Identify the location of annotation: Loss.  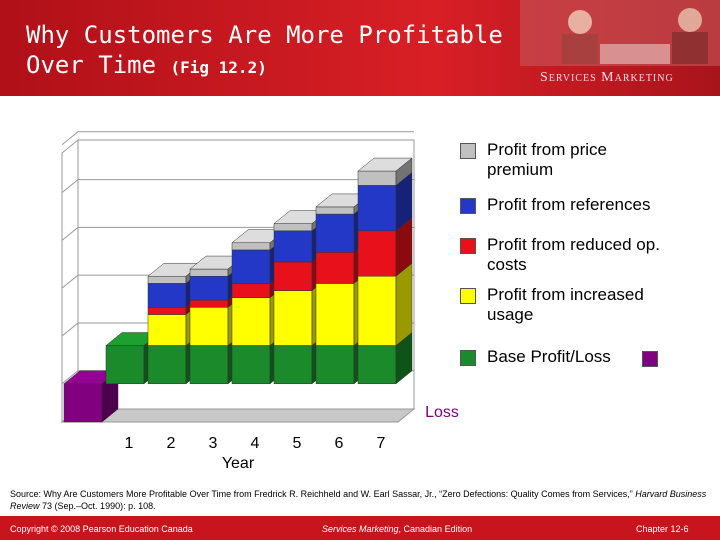
(442, 412).